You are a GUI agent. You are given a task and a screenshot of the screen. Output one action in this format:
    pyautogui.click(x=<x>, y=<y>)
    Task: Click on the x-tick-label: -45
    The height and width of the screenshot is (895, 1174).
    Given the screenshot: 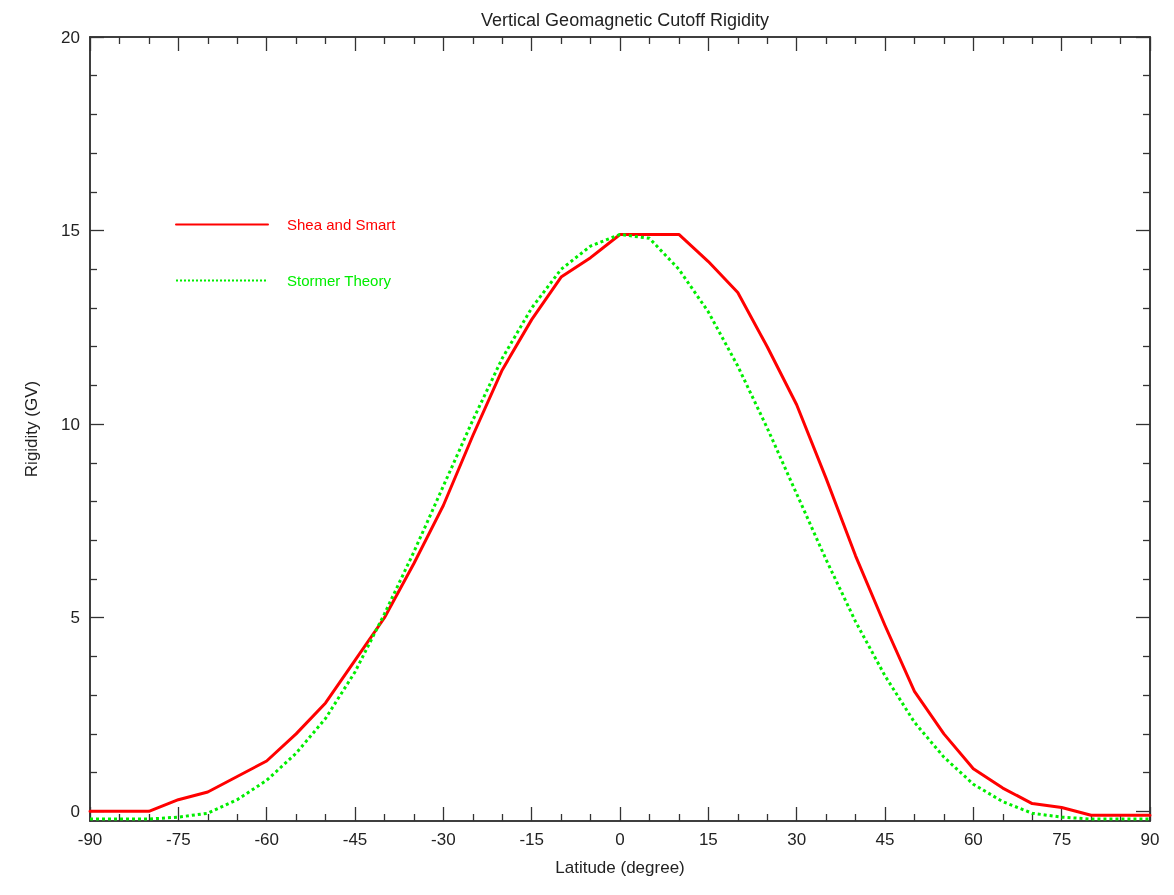 What is the action you would take?
    pyautogui.click(x=355, y=839)
    